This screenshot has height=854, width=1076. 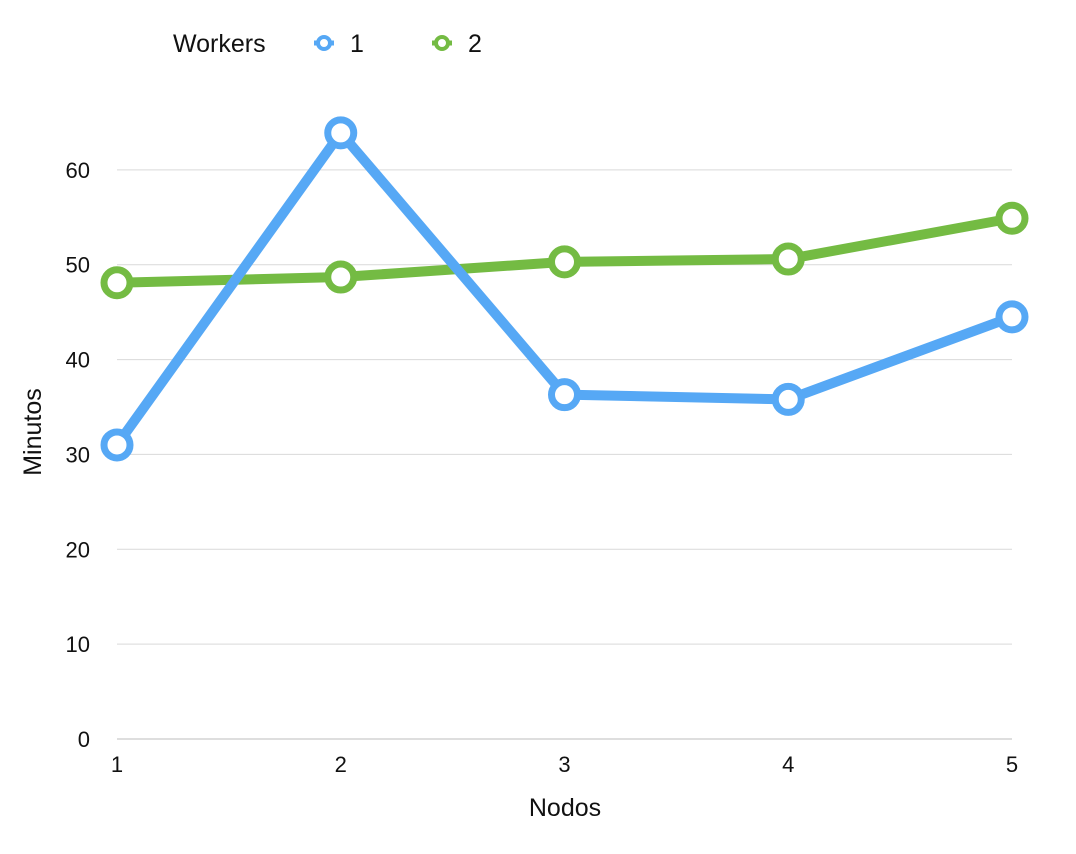 I want to click on y-axis-ticks: 0 10 20 30 40 50 60, so click(x=78, y=455).